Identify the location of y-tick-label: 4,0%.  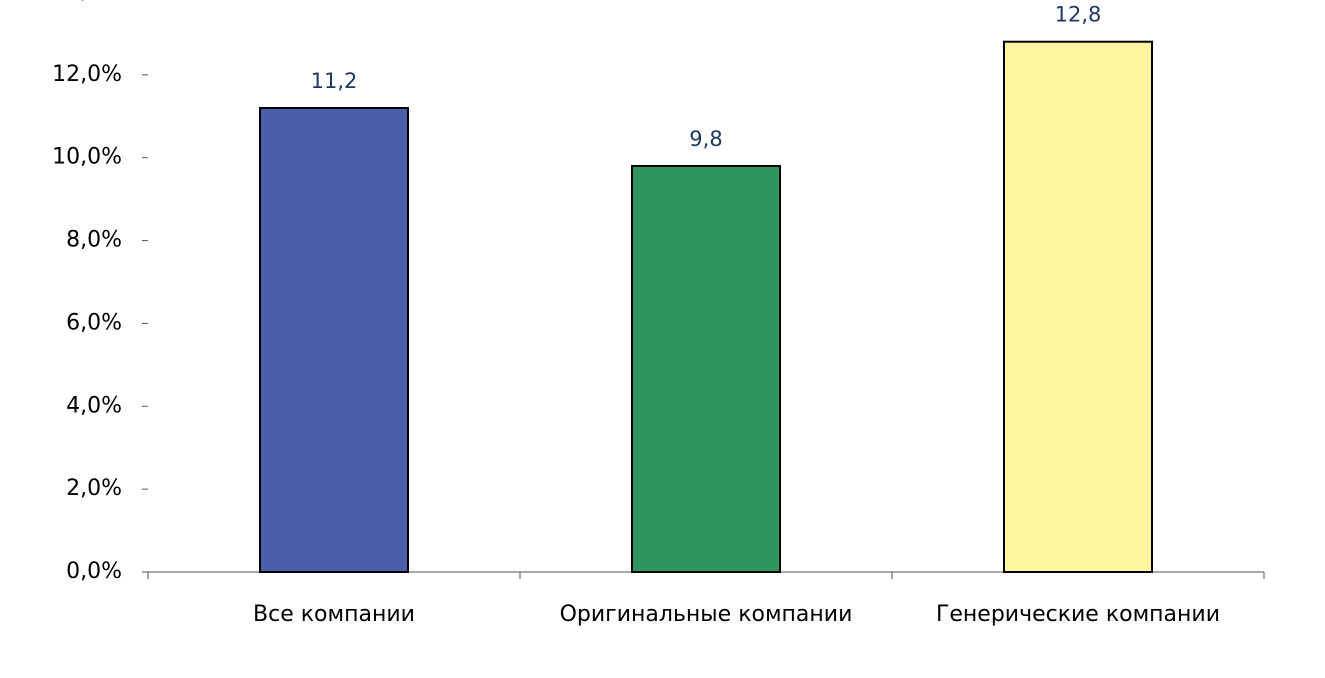
(94, 405).